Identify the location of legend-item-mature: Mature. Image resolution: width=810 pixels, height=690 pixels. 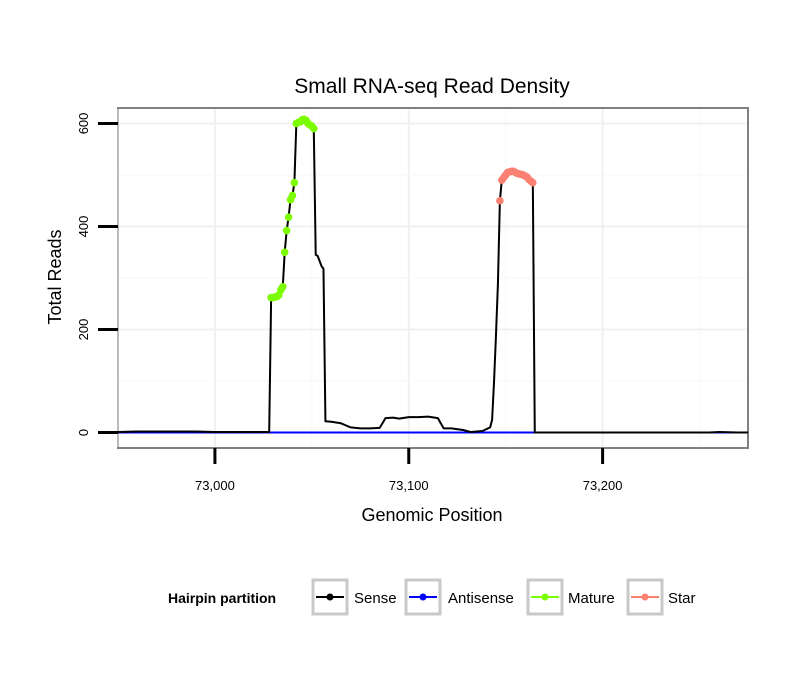
(570, 597).